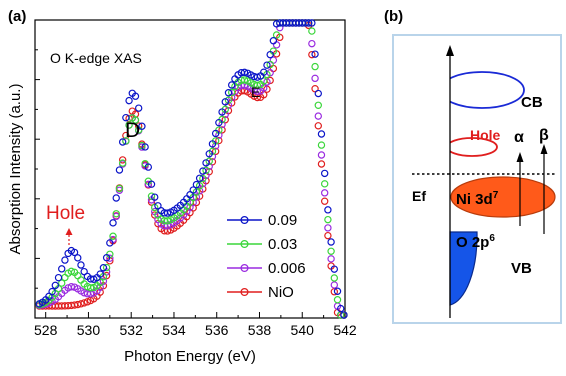 This screenshot has height=376, width=566. What do you see at coordinates (281, 292) in the screenshot?
I see `legend-label: NiO` at bounding box center [281, 292].